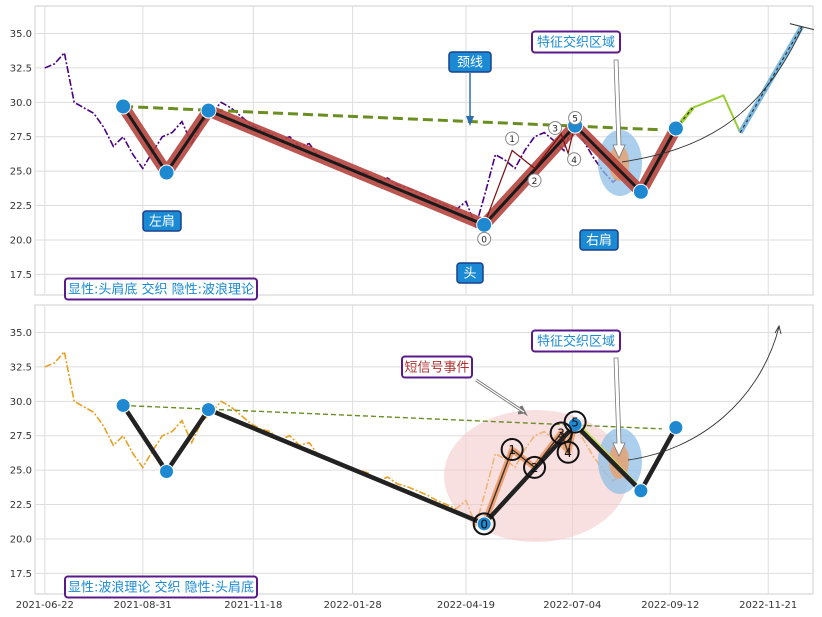  I want to click on bottom-caption: 显性:波浪理论 交织 隐性:头肩底, so click(161, 588).